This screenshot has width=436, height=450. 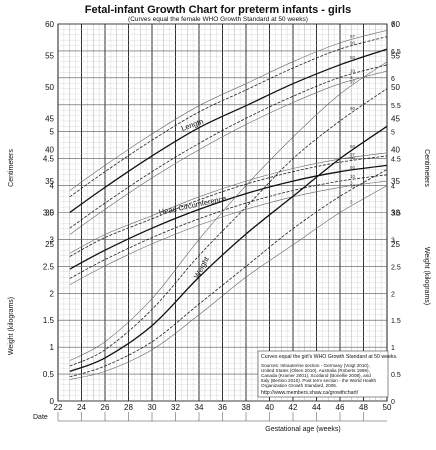 I want to click on right-kg-tick-label: 6.5, so click(x=396, y=52).